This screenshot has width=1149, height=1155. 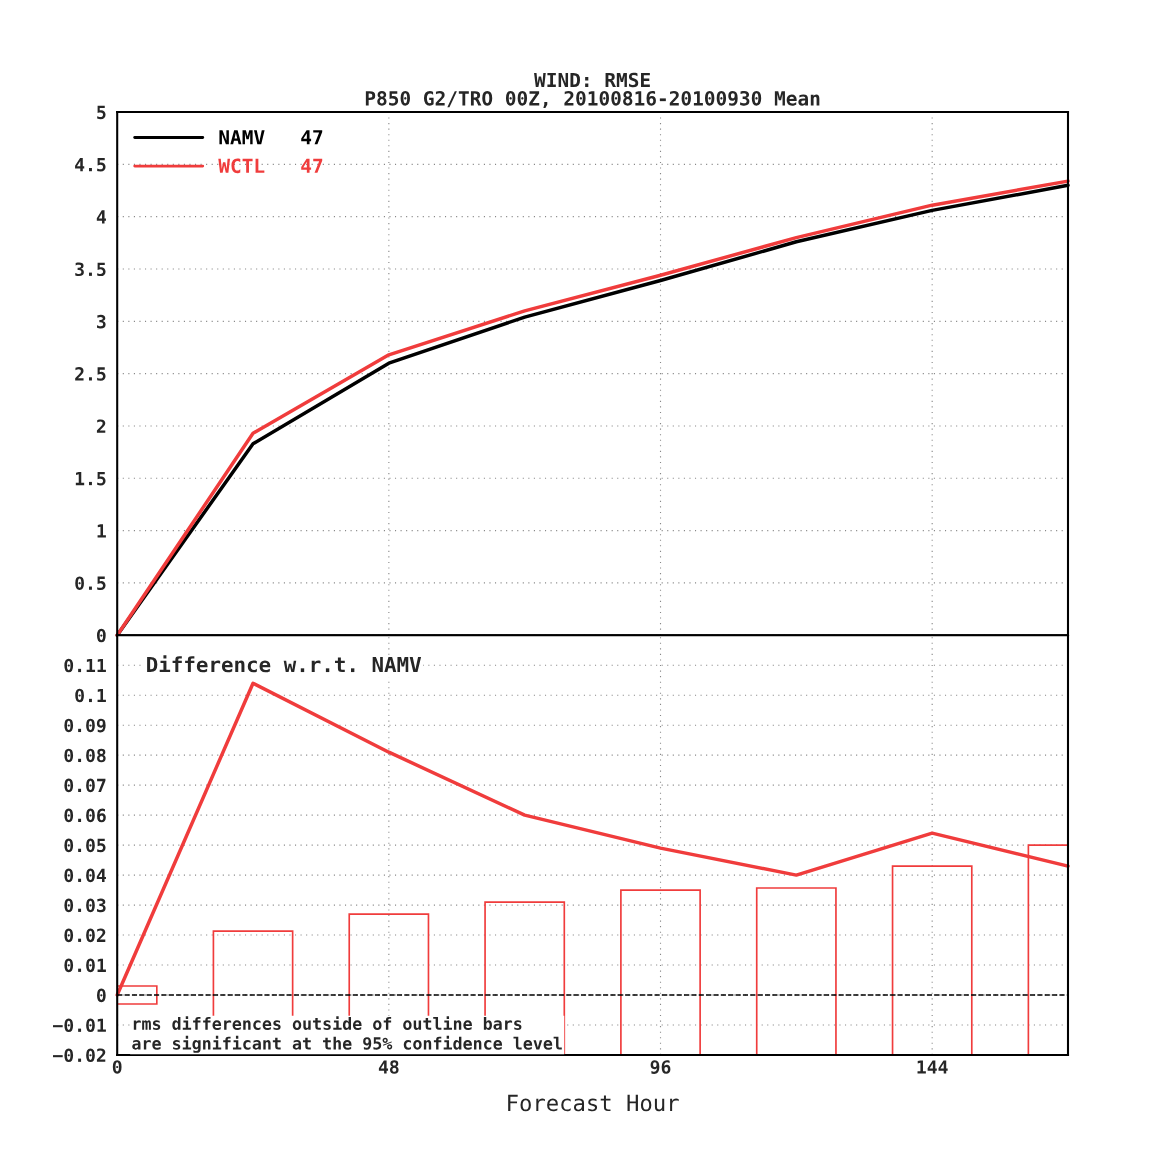 I want to click on x-axis-title: Forecast Hour, so click(x=593, y=1103).